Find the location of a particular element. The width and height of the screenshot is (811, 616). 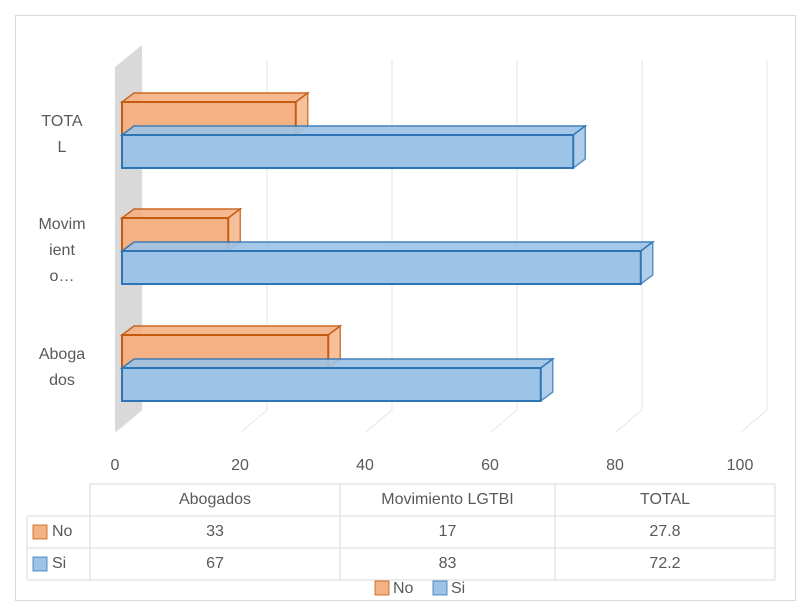

x-tick-label: 100 is located at coordinates (740, 465).